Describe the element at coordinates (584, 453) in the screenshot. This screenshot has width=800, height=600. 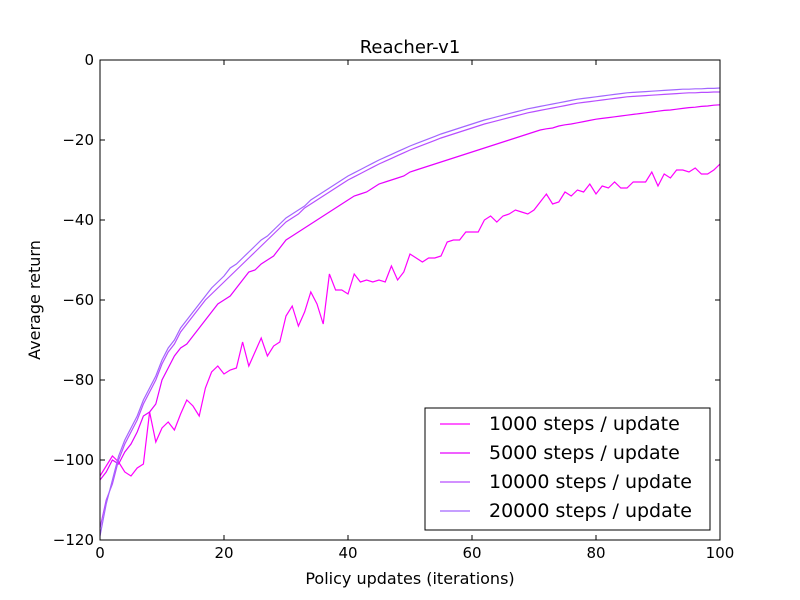
I see `legend-label-2: 5000 steps / update` at that location.